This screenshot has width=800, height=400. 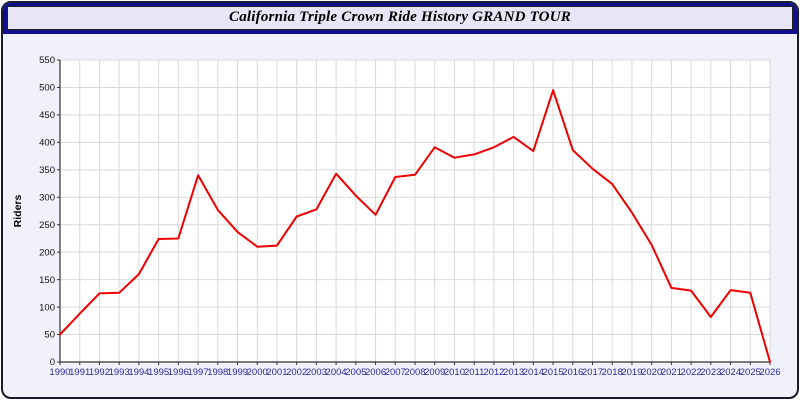 I want to click on svg-text: 1993, so click(x=119, y=372).